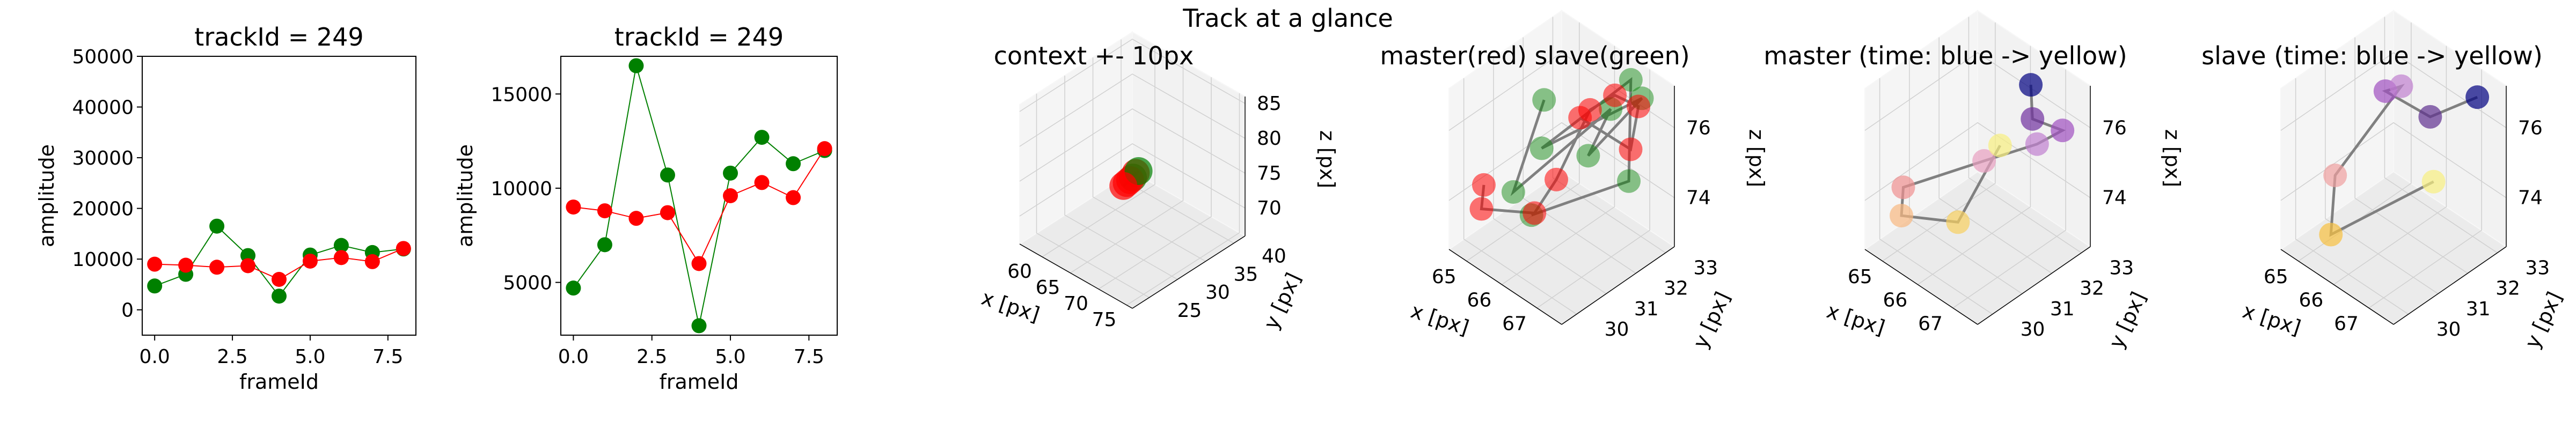 The image size is (2576, 429). What do you see at coordinates (1246, 274) in the screenshot?
I see `y-tick-label: 35` at bounding box center [1246, 274].